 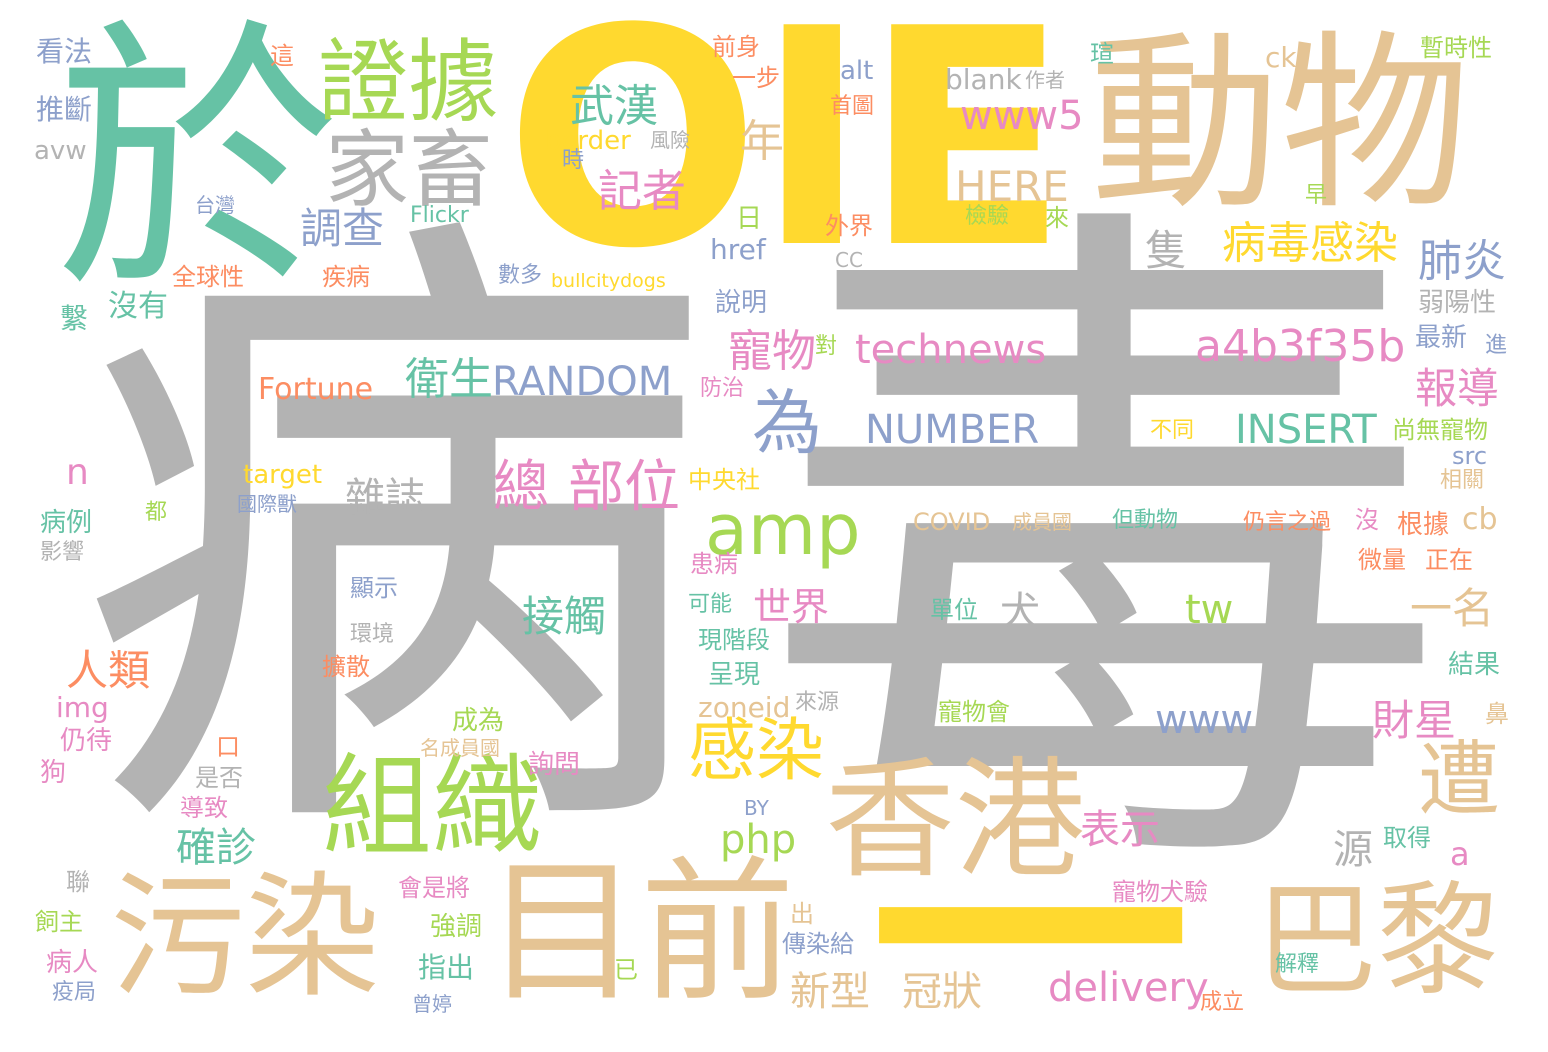 I want to click on word-tw: tw, so click(x=1209, y=610).